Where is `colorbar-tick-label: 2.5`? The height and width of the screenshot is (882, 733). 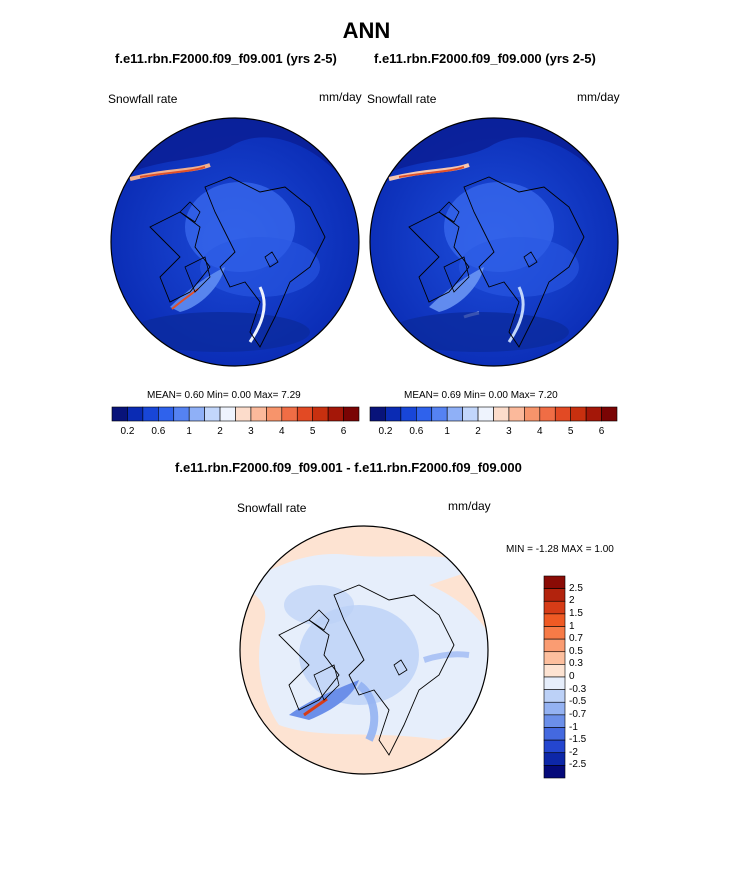 colorbar-tick-label: 2.5 is located at coordinates (576, 588).